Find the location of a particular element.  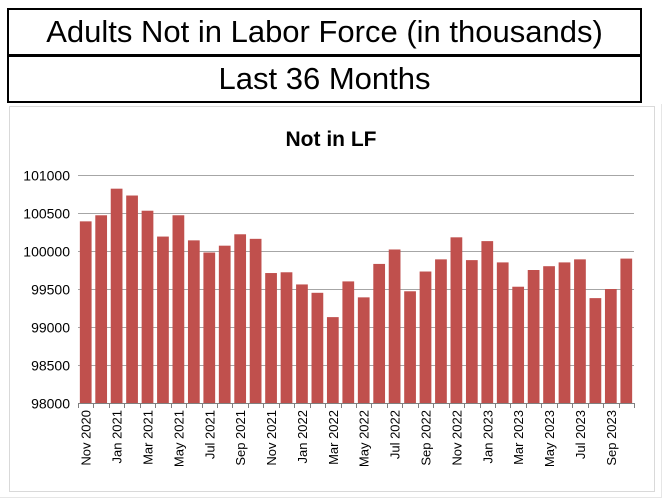

x-tick-label: Sep 2022 is located at coordinates (426, 438).